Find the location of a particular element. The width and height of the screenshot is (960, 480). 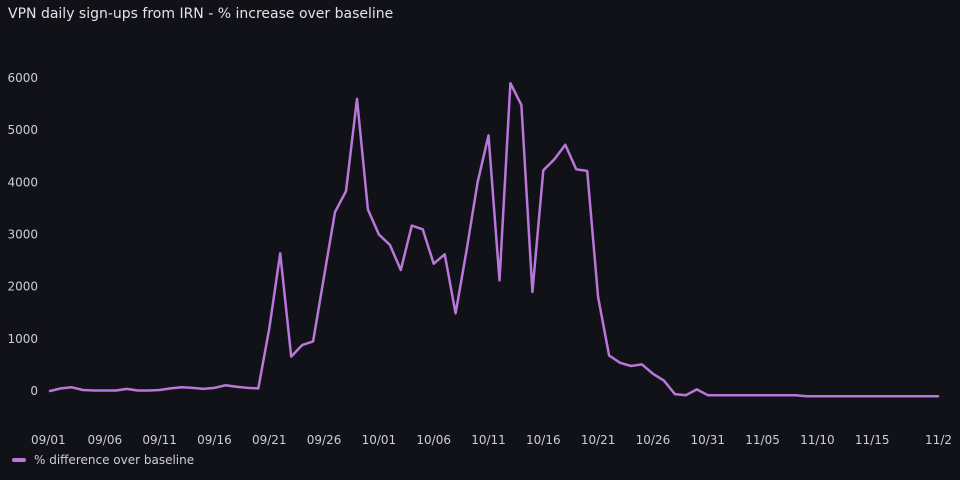

x-tick-label: 11/10 is located at coordinates (817, 440).